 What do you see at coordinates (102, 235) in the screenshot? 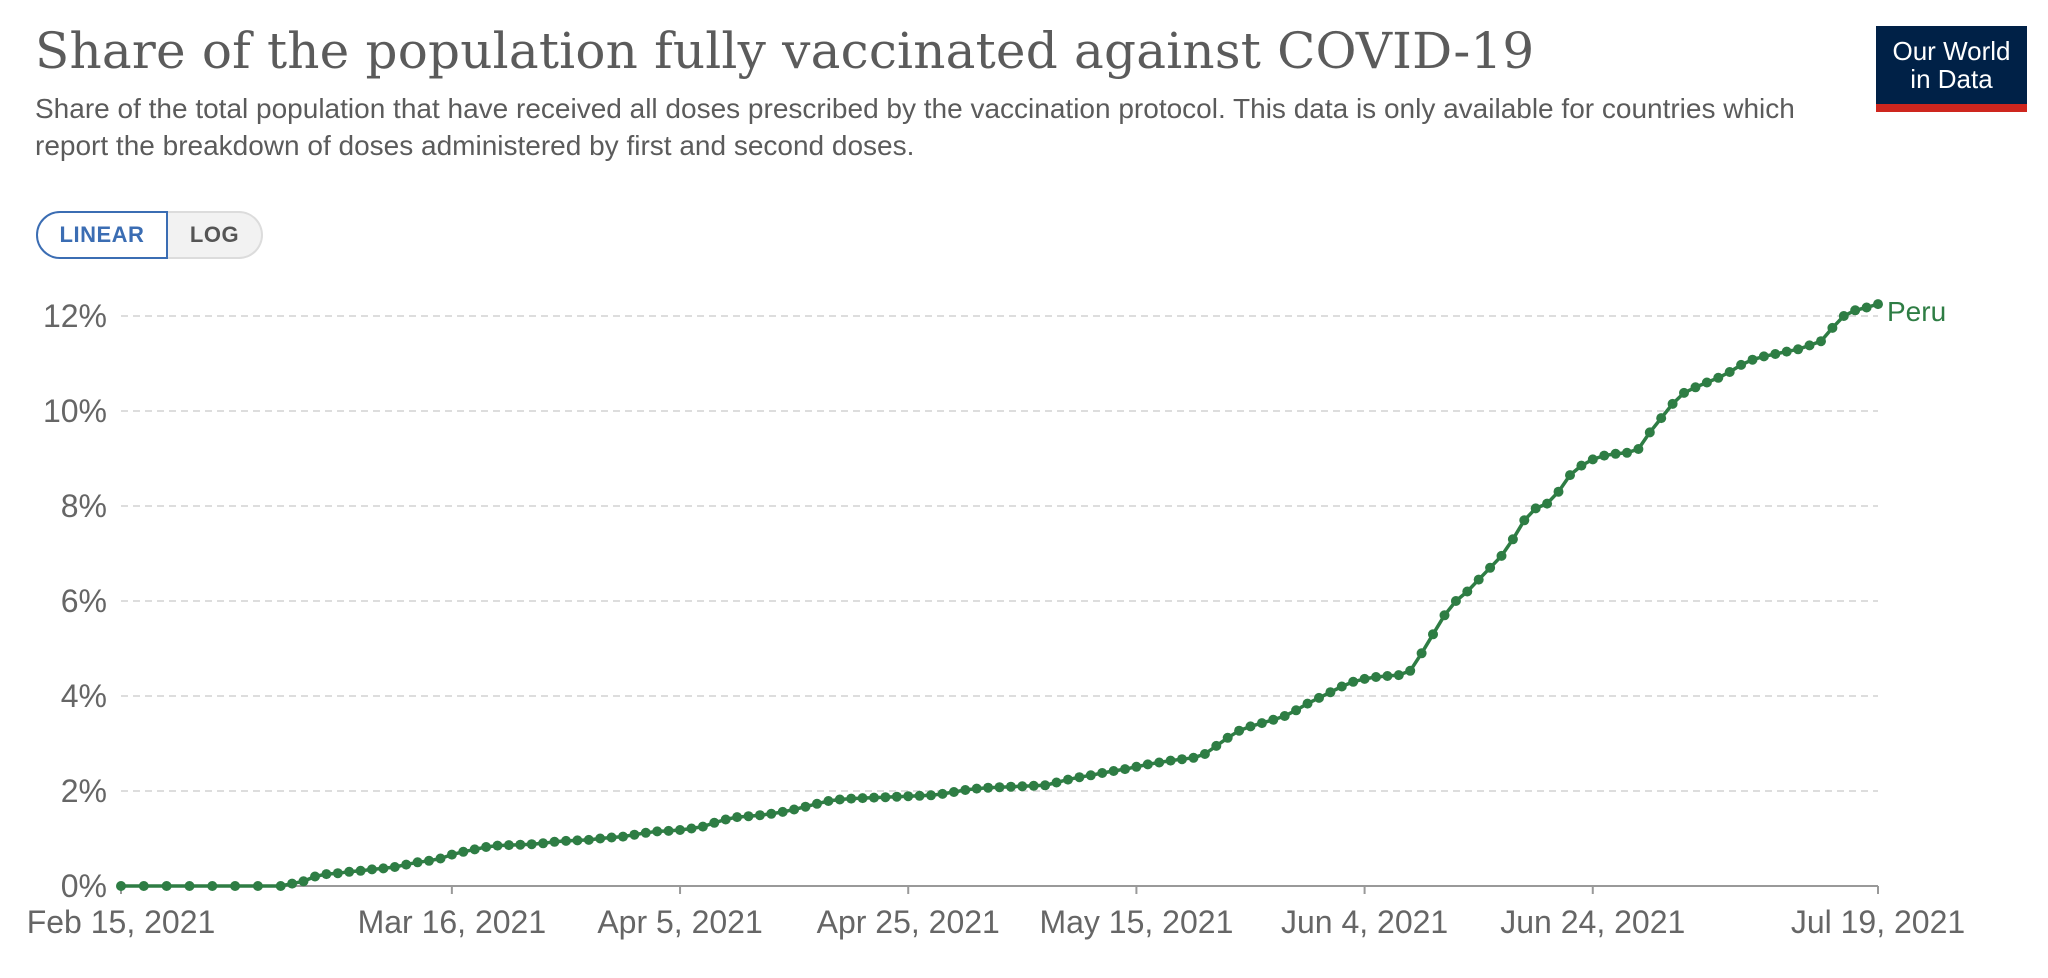
I see `linear-scale-button: LINEAR` at bounding box center [102, 235].